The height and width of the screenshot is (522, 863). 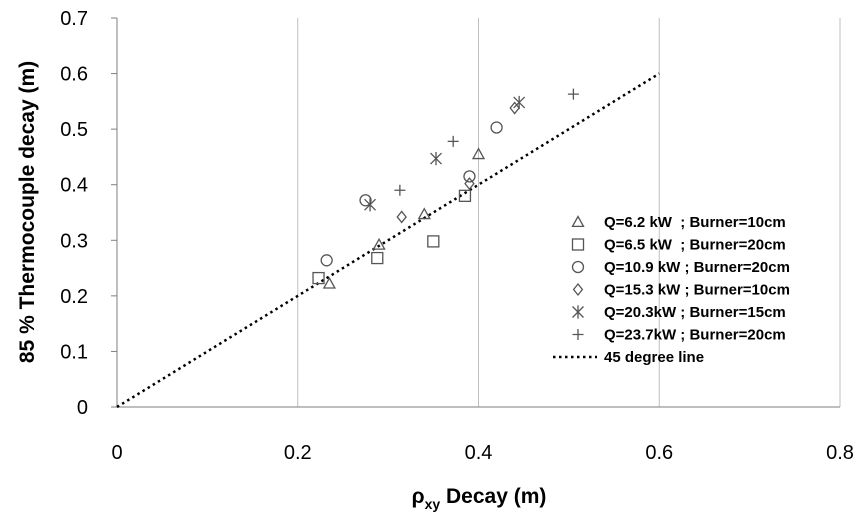 What do you see at coordinates (27, 212) in the screenshot?
I see `y-axis-title: 85 % Thermocouple decay (m)` at bounding box center [27, 212].